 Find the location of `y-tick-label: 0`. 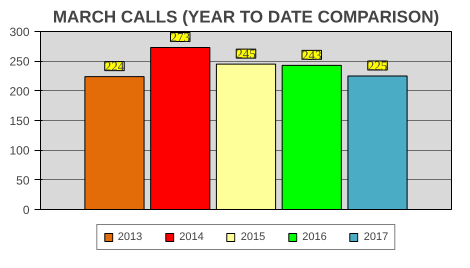

y-tick-label: 0 is located at coordinates (26, 210).